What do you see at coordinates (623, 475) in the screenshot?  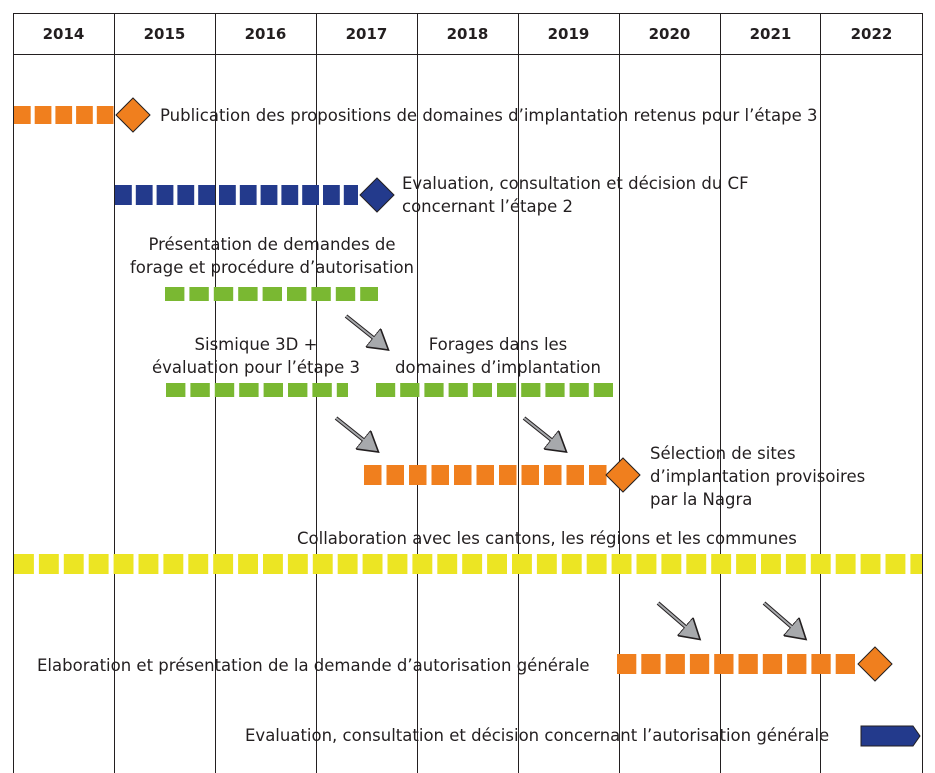 I see `milestone-diamond-selection` at bounding box center [623, 475].